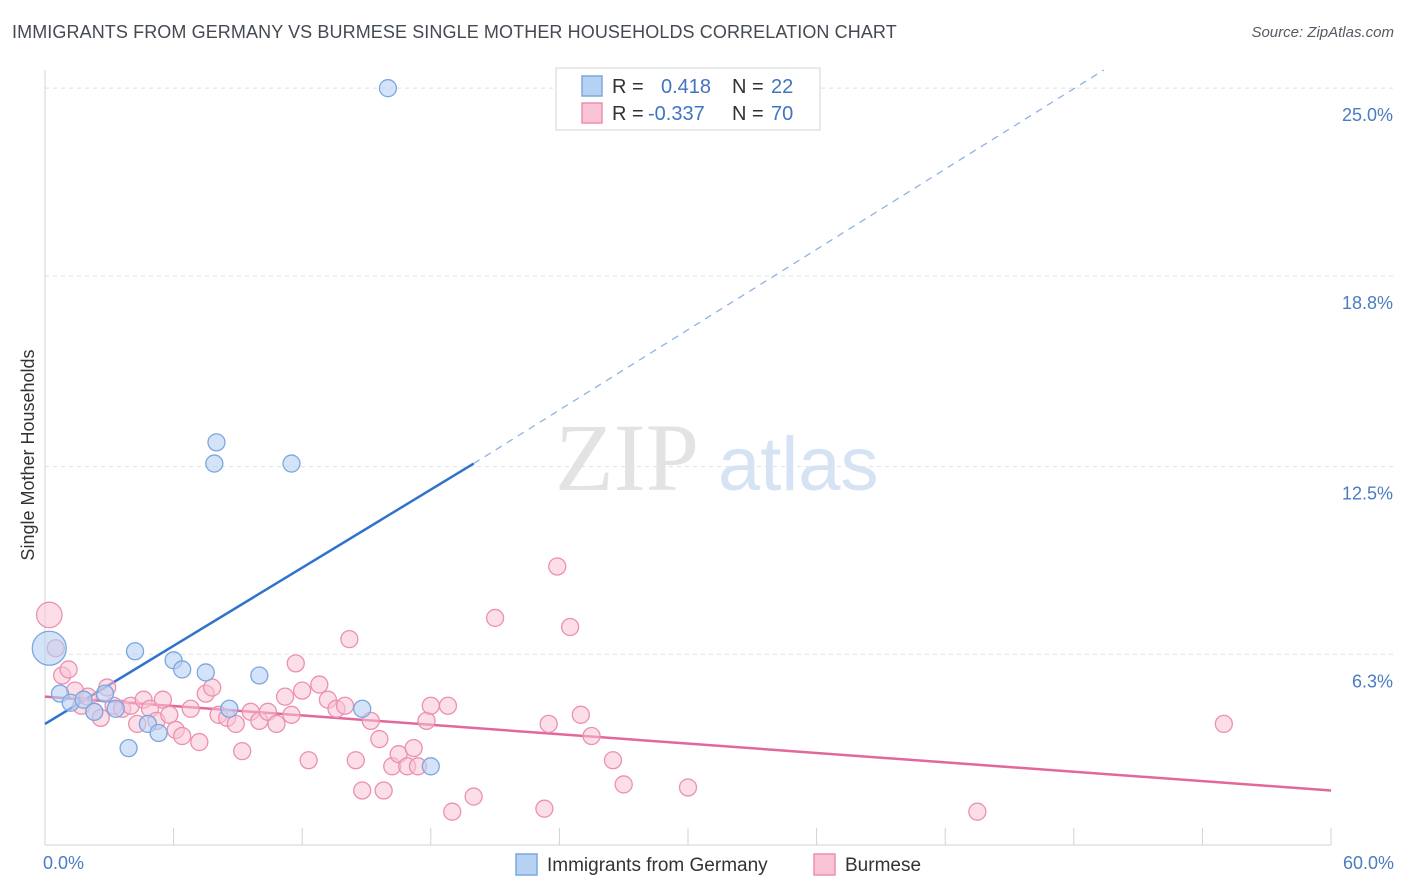  I want to click on trend-line-germany-solid, so click(259, 593).